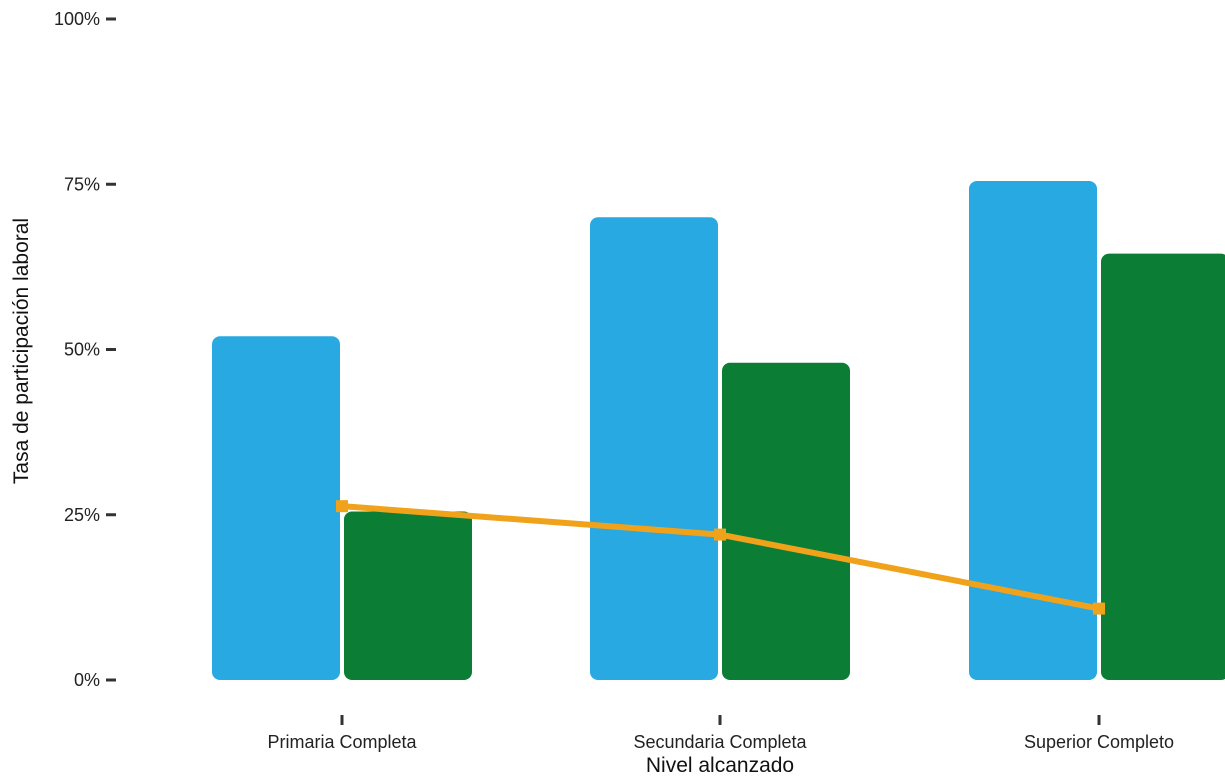 The width and height of the screenshot is (1225, 778). What do you see at coordinates (82, 350) in the screenshot?
I see `y-tick-label: 50%` at bounding box center [82, 350].